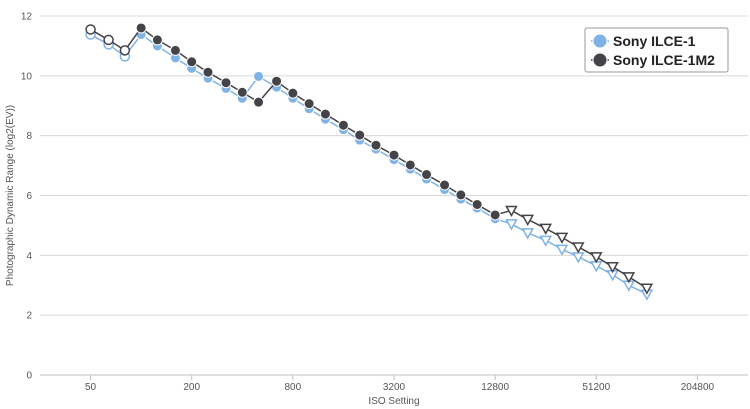  Describe the element at coordinates (596, 387) in the screenshot. I see `x-tick-label: 51200` at that location.